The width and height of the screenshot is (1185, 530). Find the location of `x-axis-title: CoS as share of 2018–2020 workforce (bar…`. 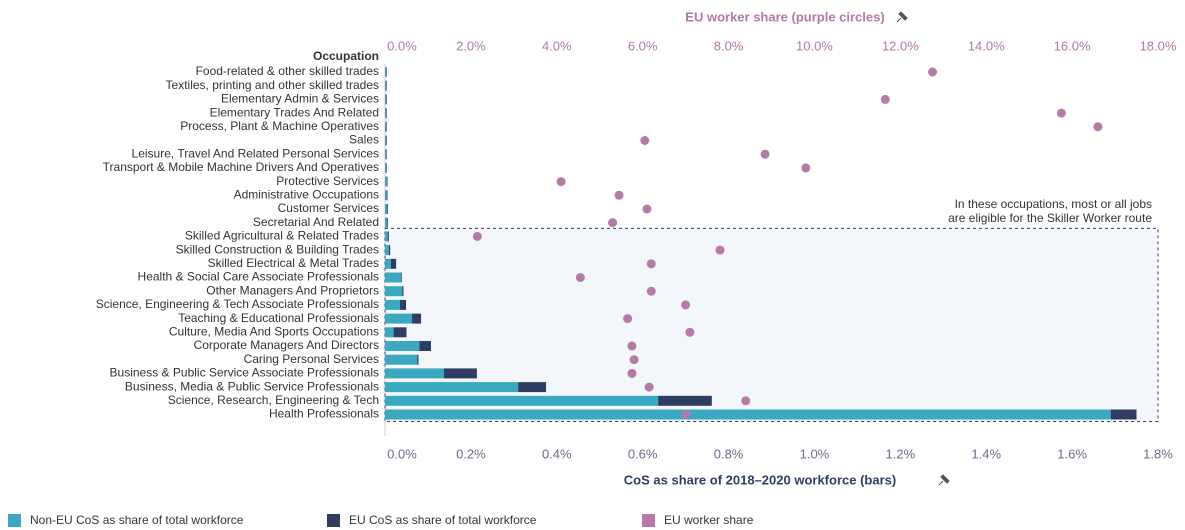

x-axis-title: CoS as share of 2018–2020 workforce (bar… is located at coordinates (760, 479).